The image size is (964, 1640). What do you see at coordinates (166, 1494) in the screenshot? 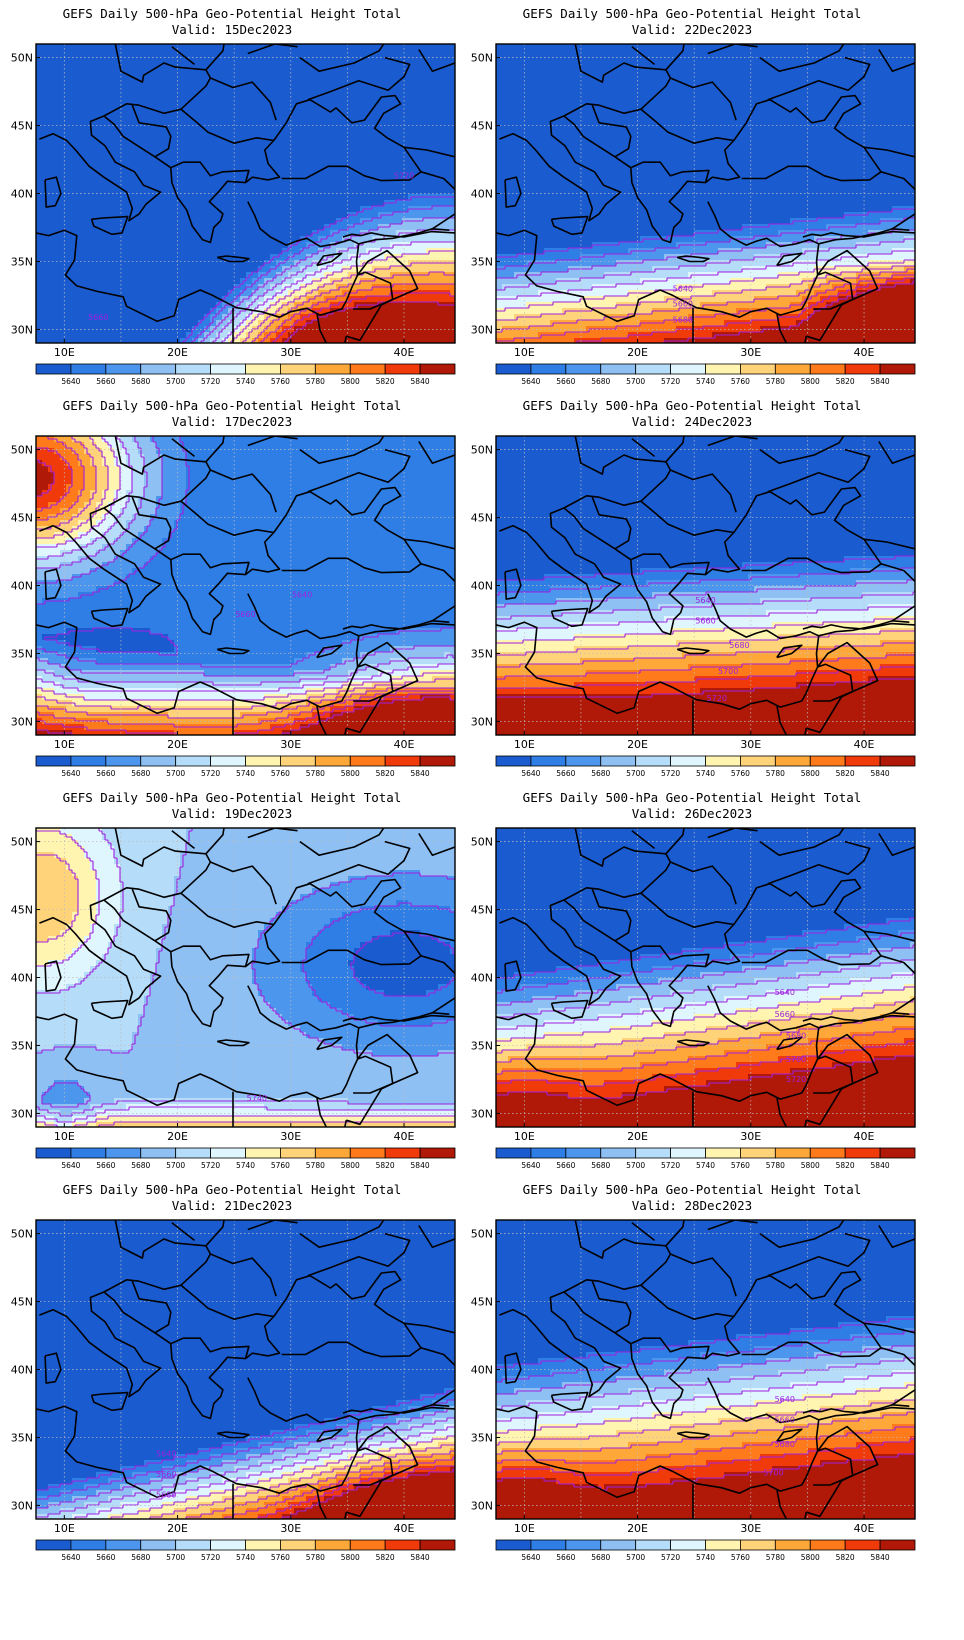
I see `contour-label: 5680` at bounding box center [166, 1494].